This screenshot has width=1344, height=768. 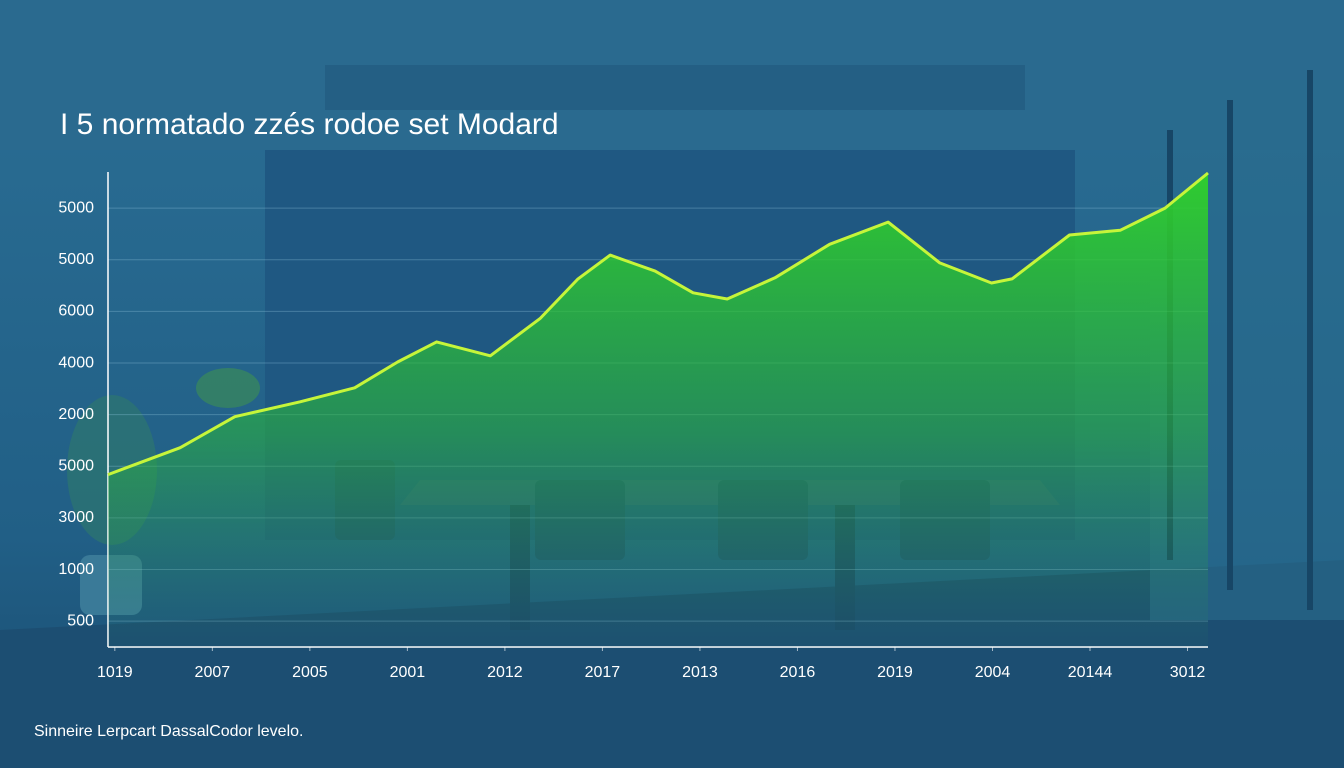 I want to click on x-tick-label: 2001, so click(x=408, y=672).